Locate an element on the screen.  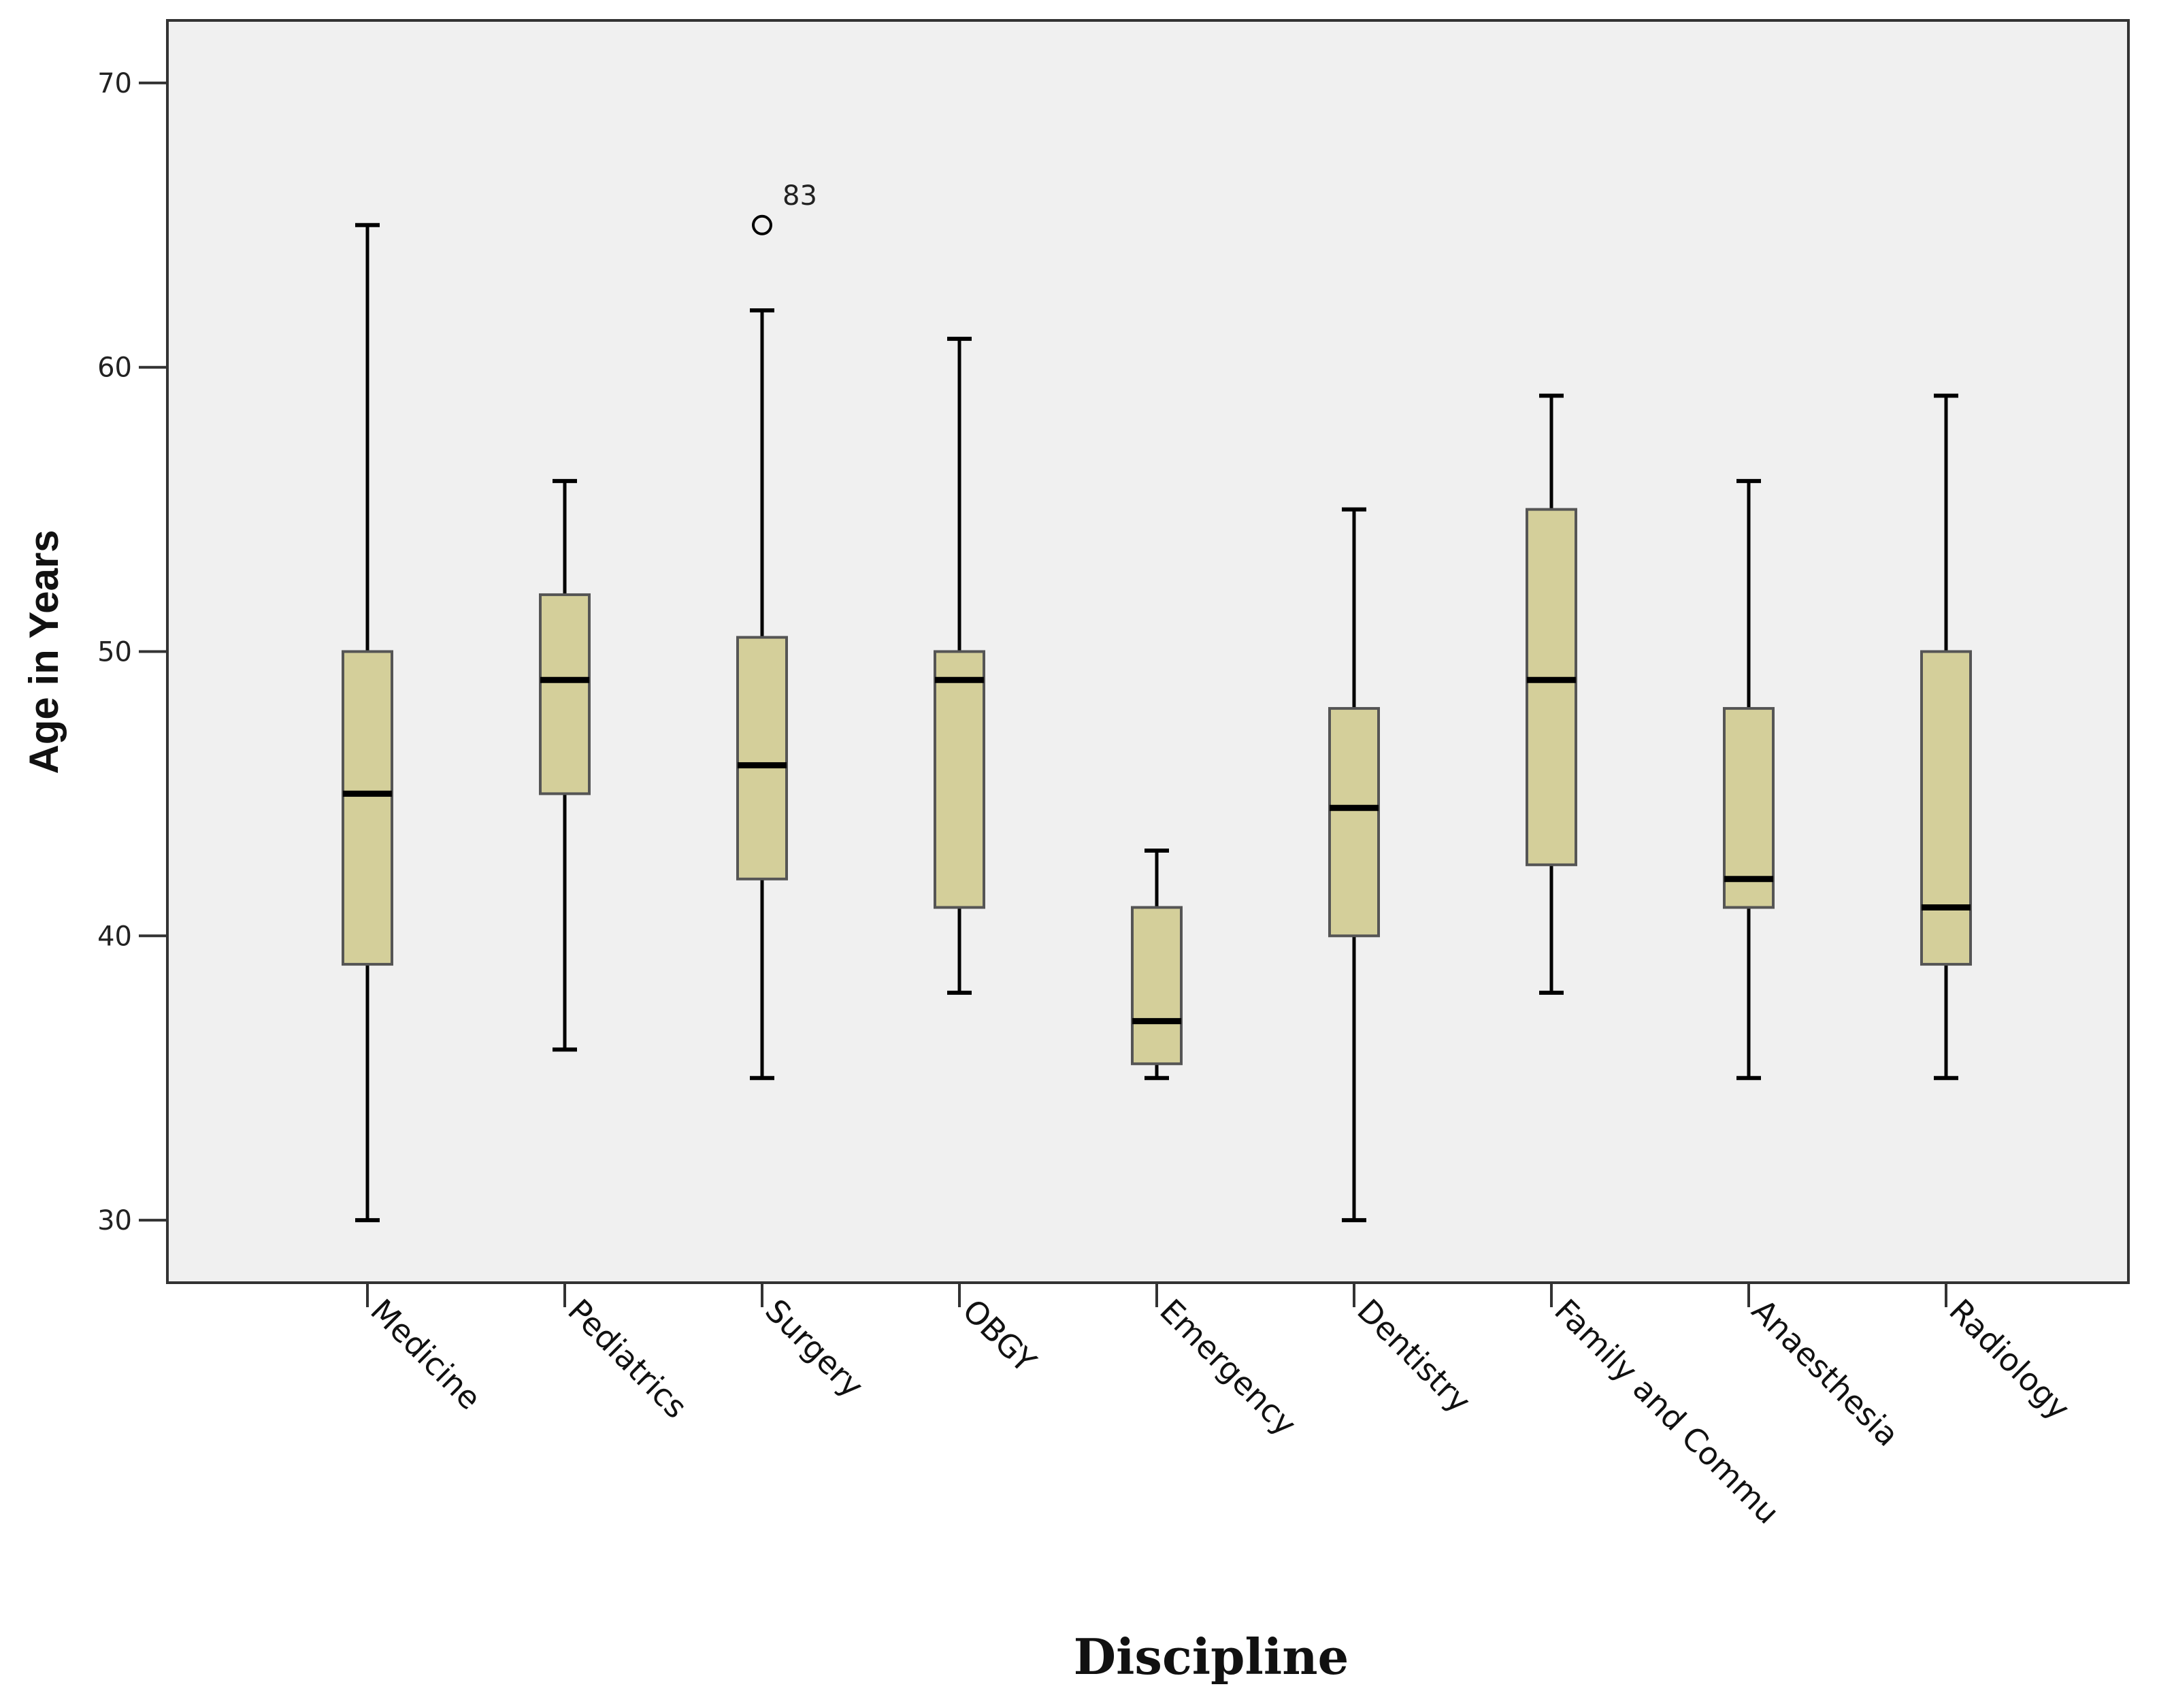
box-emergency is located at coordinates (1157, 964).